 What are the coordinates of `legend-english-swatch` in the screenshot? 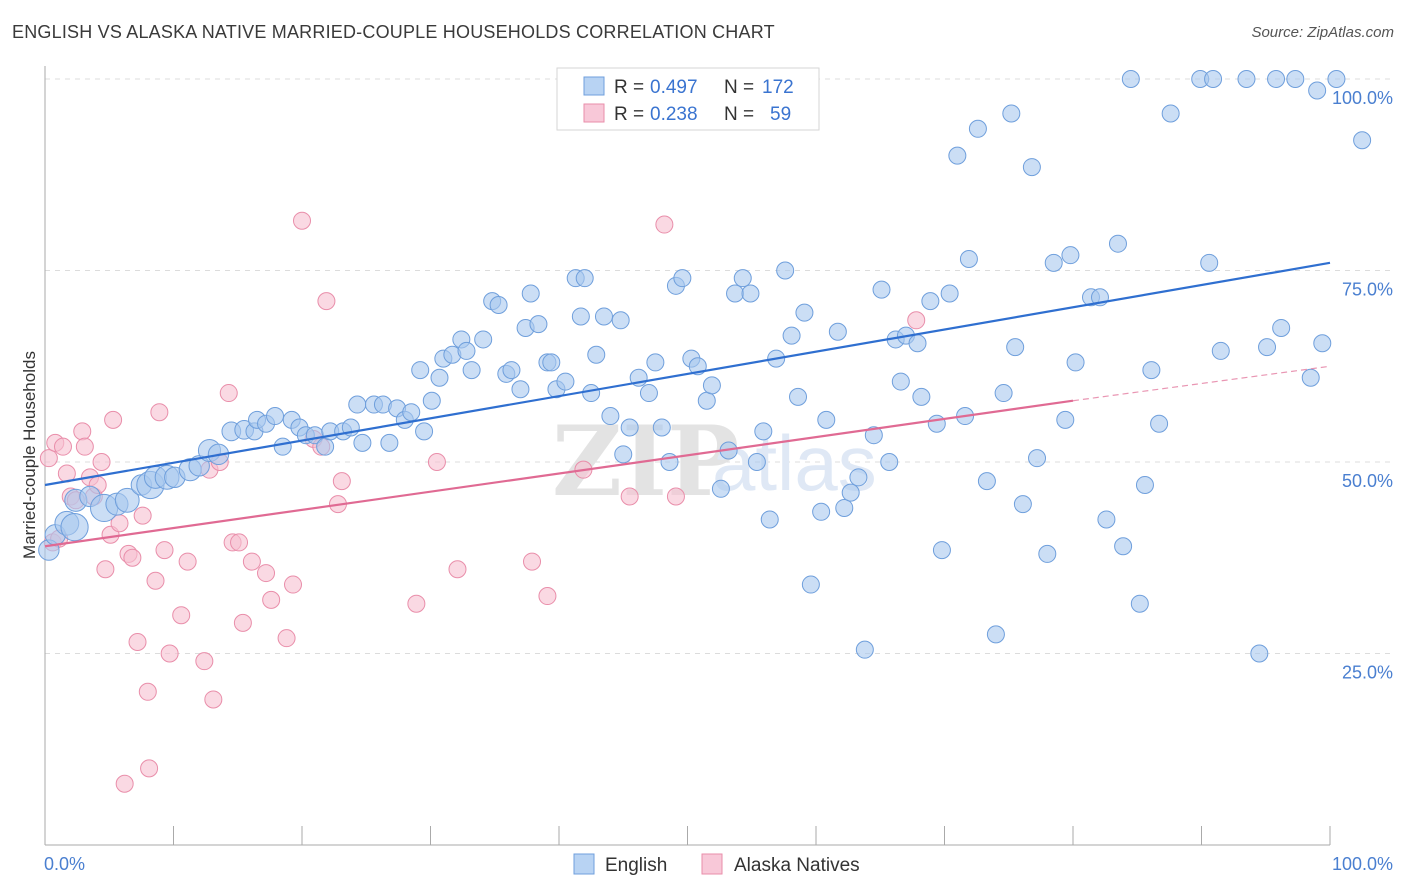 It's located at (594, 86).